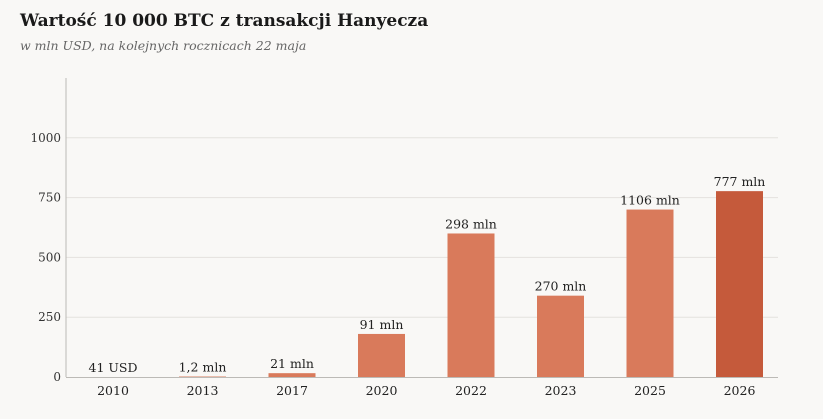  Describe the element at coordinates (471, 390) in the screenshot. I see `x-tick-label: 2022` at that location.